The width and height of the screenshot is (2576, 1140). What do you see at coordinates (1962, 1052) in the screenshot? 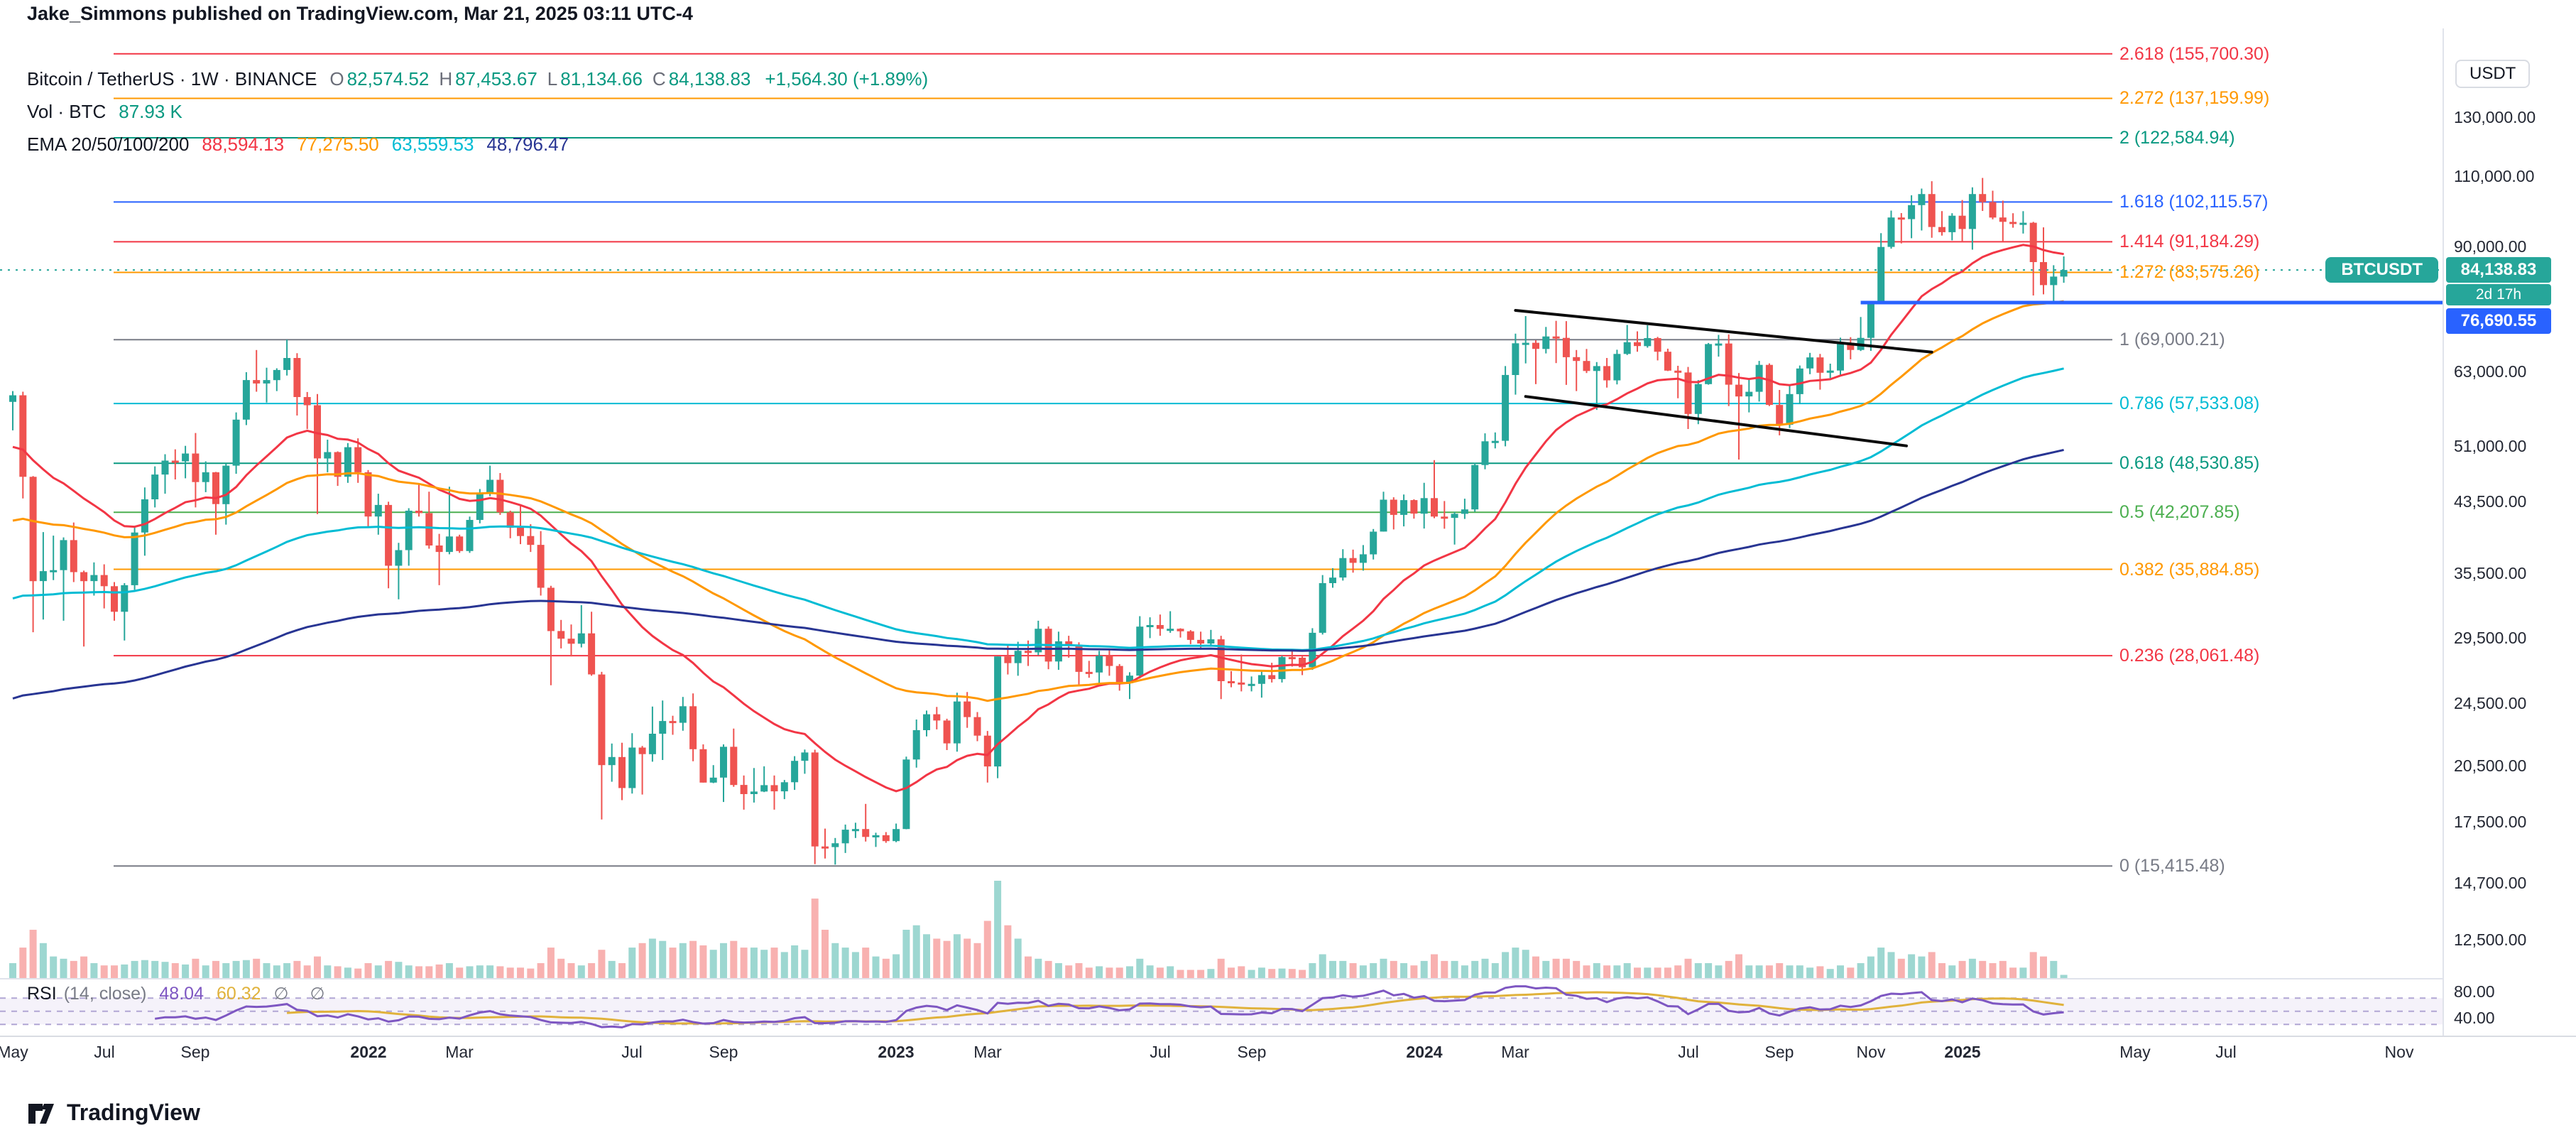
I see `time-tick-2025: 2025` at bounding box center [1962, 1052].